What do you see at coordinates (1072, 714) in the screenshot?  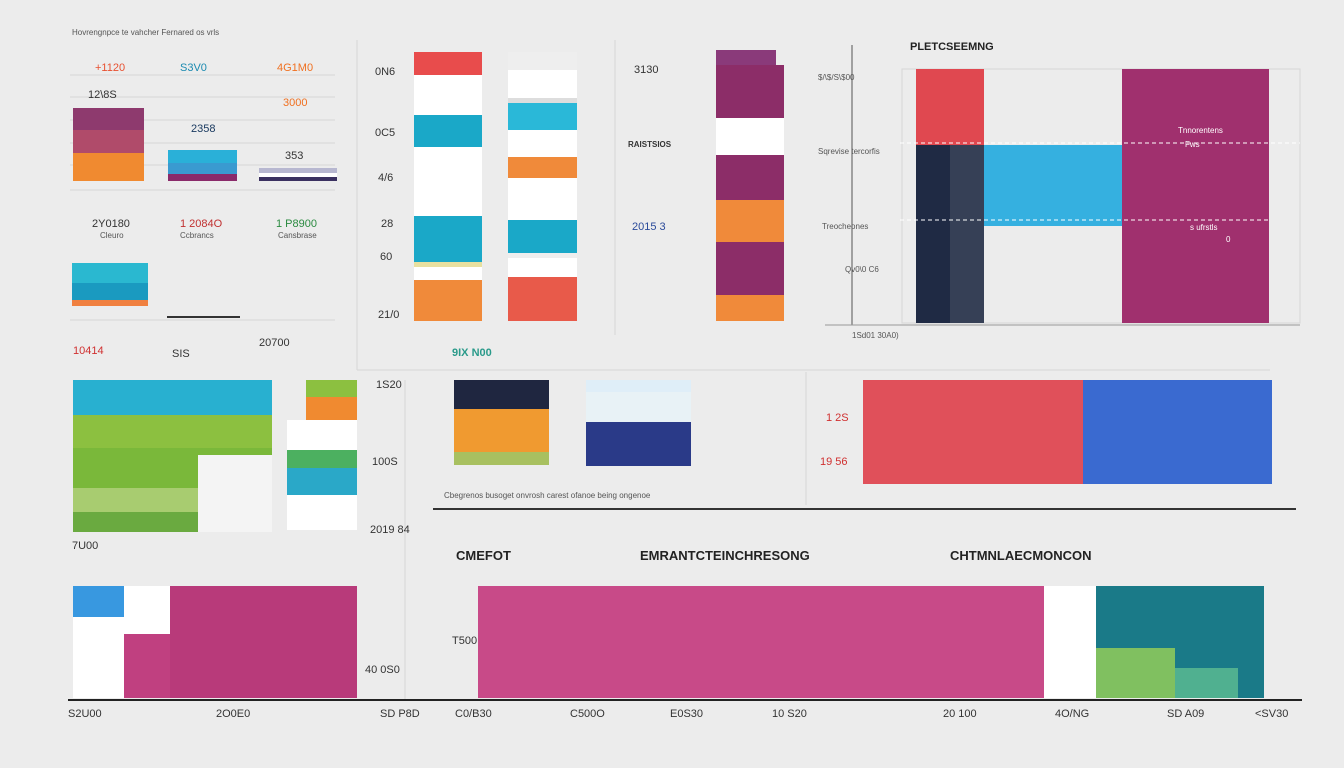 I see `x-tick-label: 4O/NG` at bounding box center [1072, 714].